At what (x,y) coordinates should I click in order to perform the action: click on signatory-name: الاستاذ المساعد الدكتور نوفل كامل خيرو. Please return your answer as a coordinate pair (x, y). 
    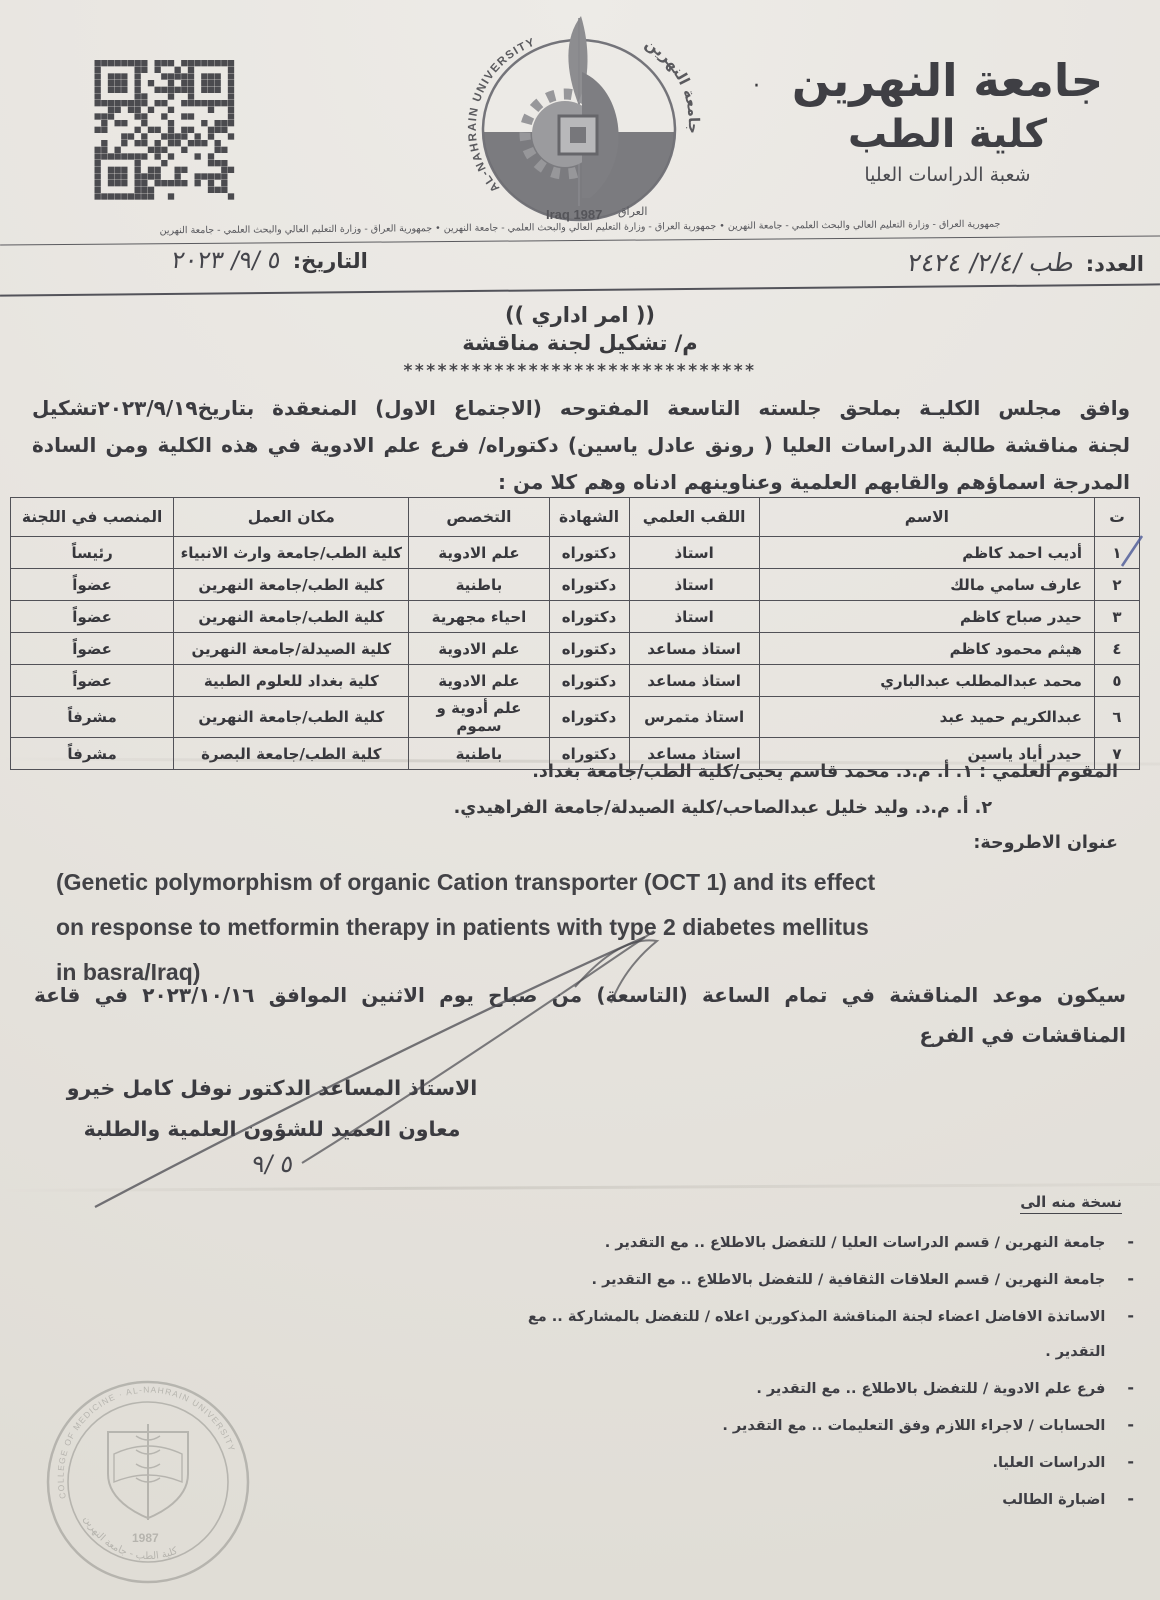
    Looking at the image, I should click on (272, 1088).